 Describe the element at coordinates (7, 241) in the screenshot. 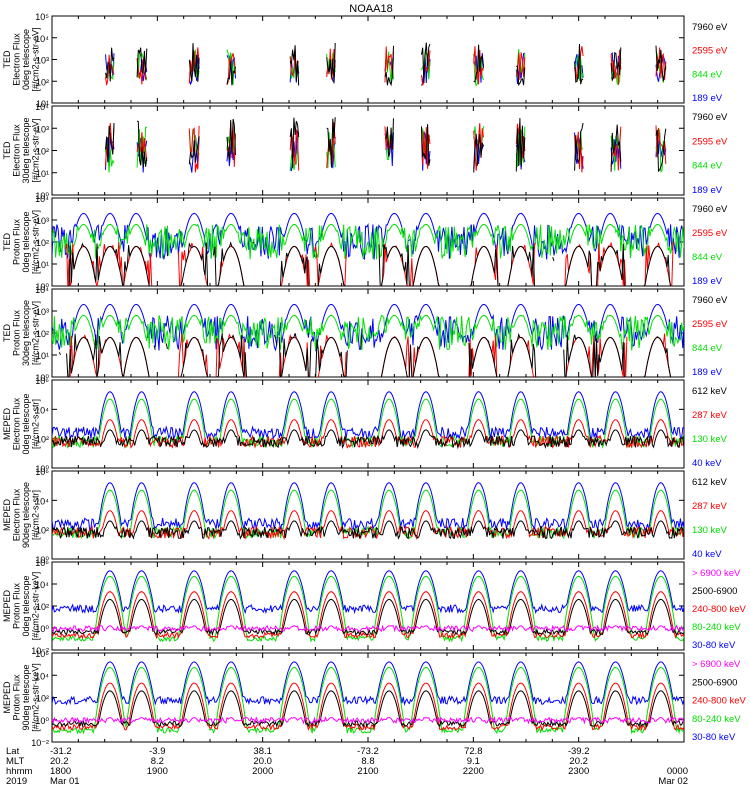

I see `y-axis-label: TED` at that location.